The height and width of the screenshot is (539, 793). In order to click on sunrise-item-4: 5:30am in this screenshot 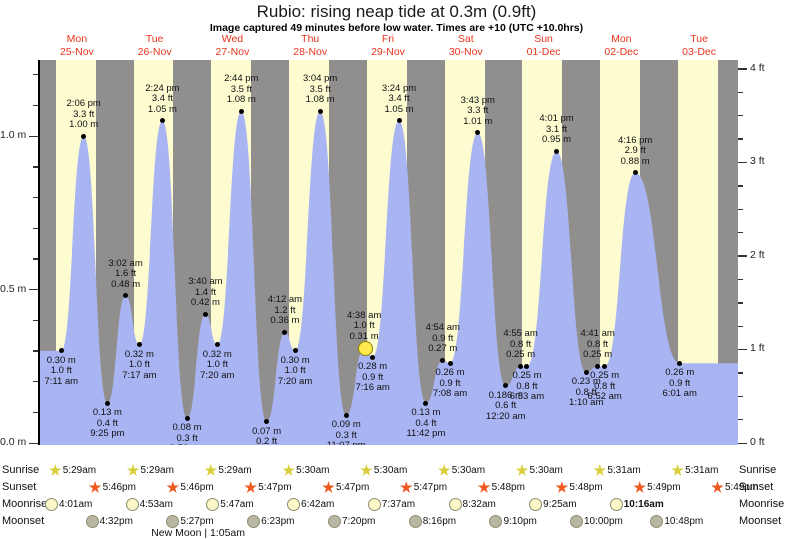, I will do `click(383, 470)`.